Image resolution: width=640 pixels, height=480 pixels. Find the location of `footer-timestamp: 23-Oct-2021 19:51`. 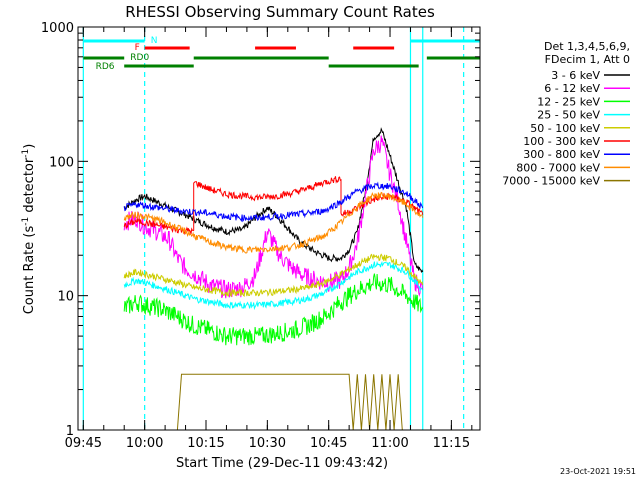

footer-timestamp: 23-Oct-2021 19:51 is located at coordinates (598, 471).